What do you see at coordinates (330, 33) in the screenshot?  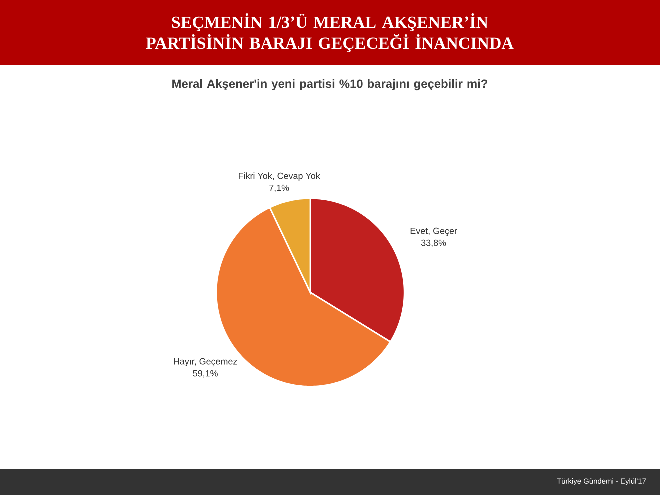 I see `chart-title: SEÇMENİN 1/3’Ü MERAL AKŞENER’İN PARTİSİNİN BARAJI GEÇECEĞİ İNANCINDA` at bounding box center [330, 33].